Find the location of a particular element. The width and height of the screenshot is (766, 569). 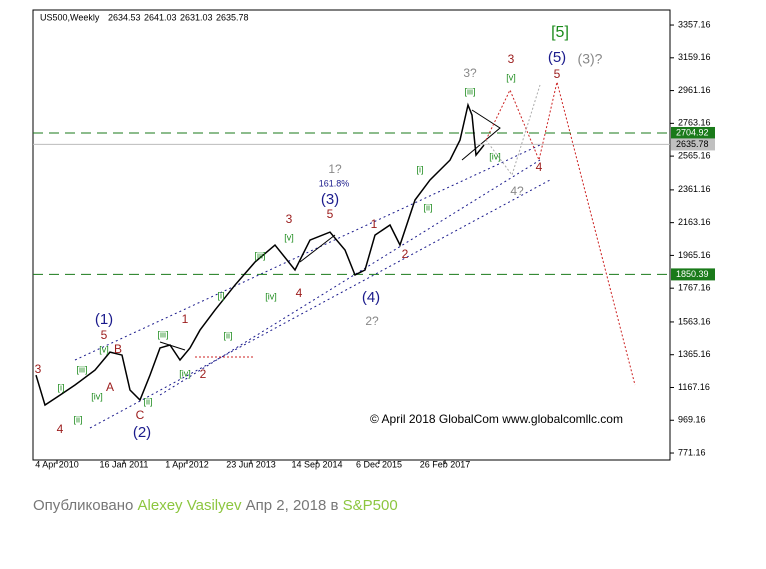

current-box is located at coordinates (693, 144).